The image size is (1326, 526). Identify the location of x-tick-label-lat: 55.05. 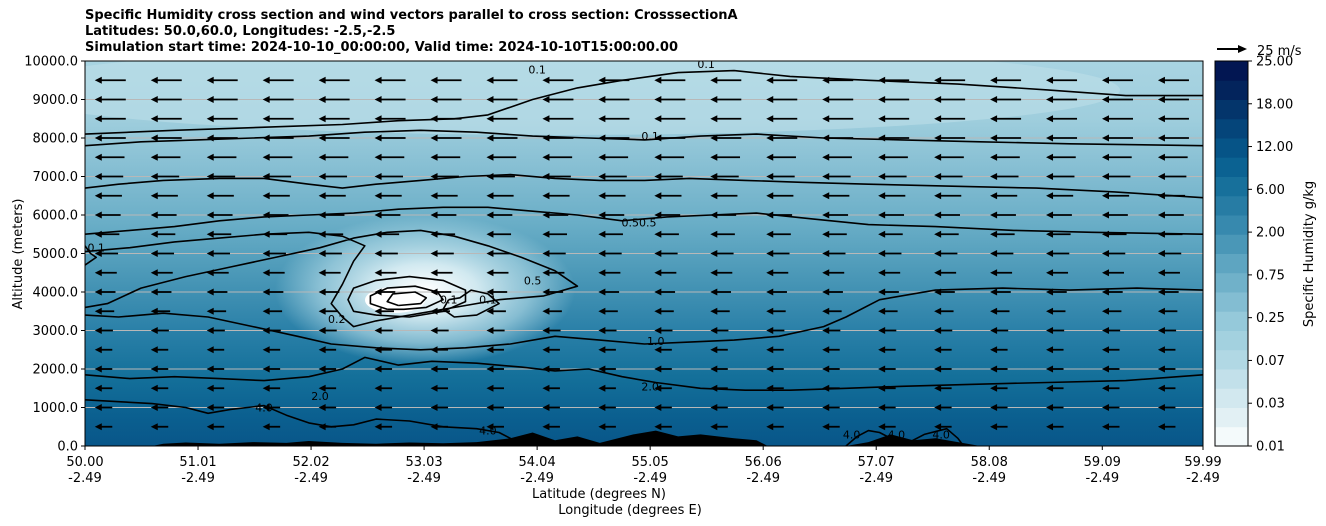
(650, 462).